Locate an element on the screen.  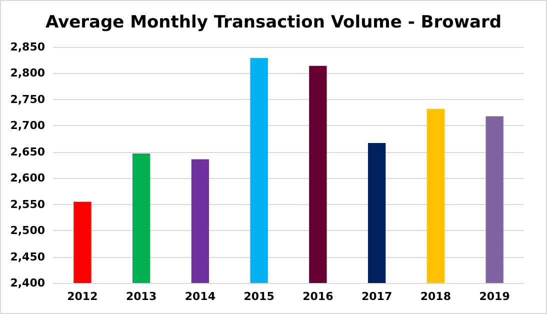
y-tick-label: 2,850 is located at coordinates (28, 47).